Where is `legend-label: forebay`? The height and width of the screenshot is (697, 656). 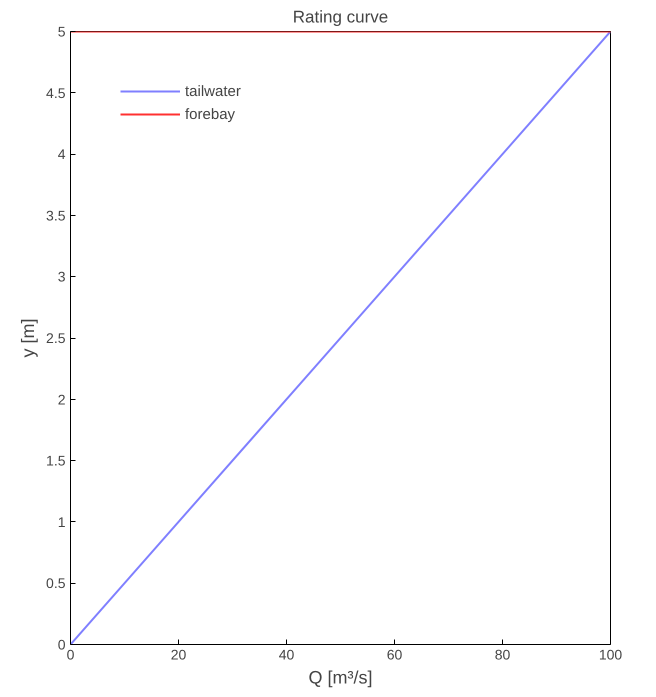 legend-label: forebay is located at coordinates (210, 114).